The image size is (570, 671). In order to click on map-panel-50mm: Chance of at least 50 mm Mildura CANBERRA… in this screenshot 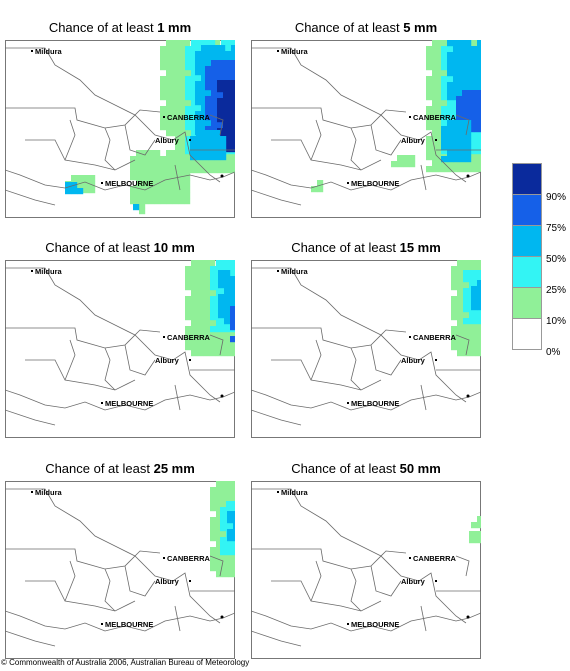, I will do `click(366, 561)`.